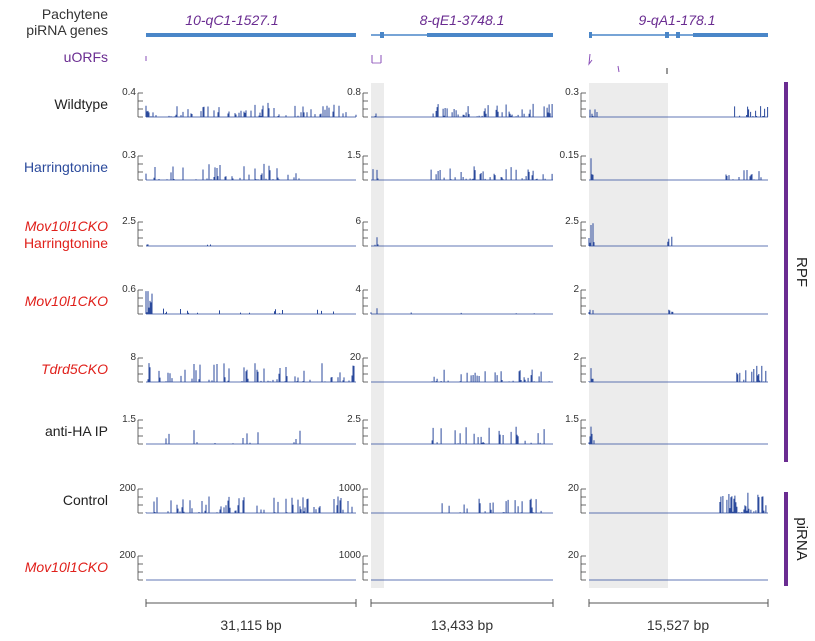 The width and height of the screenshot is (815, 641). Describe the element at coordinates (678, 625) in the screenshot. I see `scale-label-3: 15,527 bp` at that location.